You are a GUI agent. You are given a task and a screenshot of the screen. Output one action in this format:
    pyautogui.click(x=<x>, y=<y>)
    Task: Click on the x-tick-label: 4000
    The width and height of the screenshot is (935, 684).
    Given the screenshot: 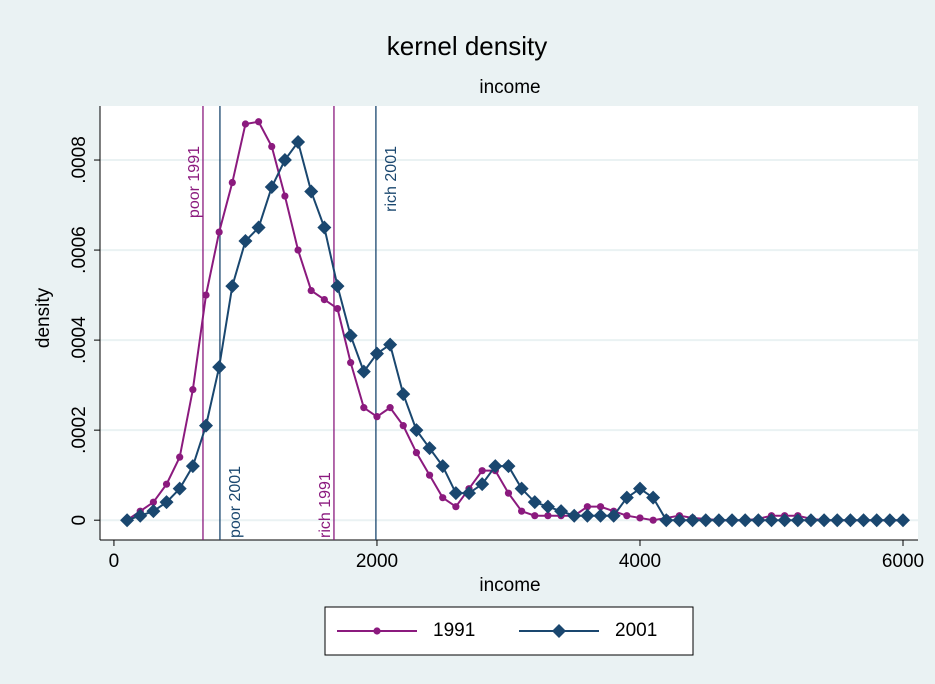 What is the action you would take?
    pyautogui.click(x=640, y=561)
    